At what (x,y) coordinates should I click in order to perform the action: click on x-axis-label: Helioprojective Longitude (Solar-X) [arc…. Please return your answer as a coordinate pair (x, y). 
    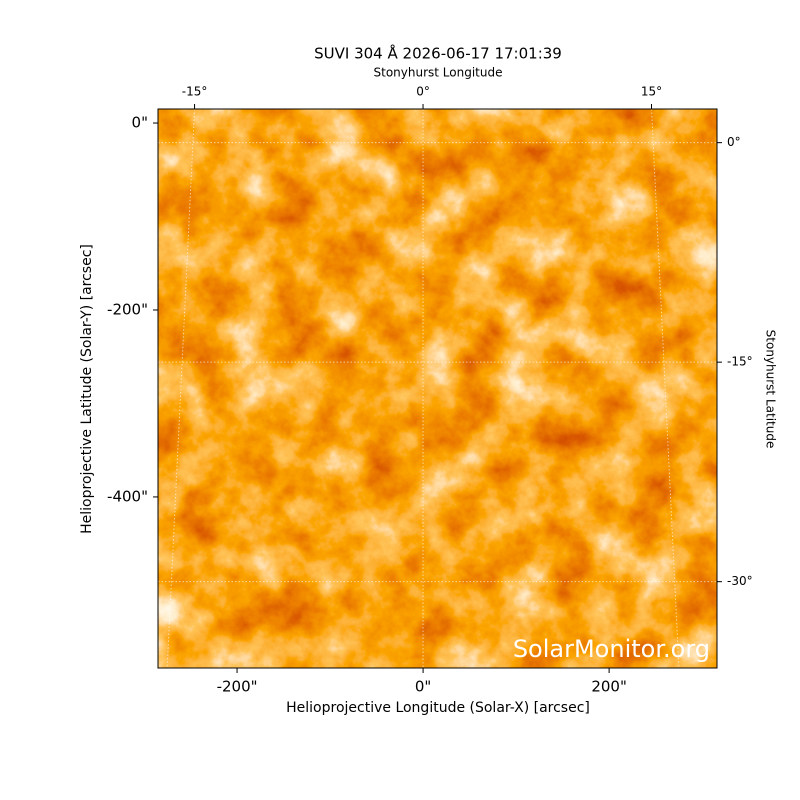
    Looking at the image, I should click on (438, 708).